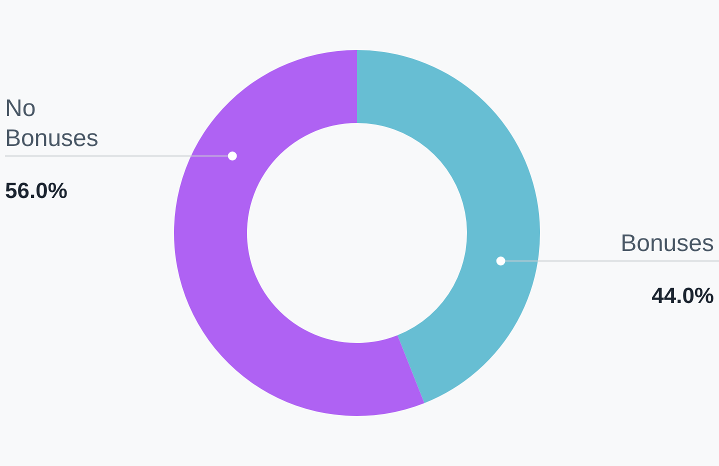 This screenshot has height=466, width=719. Describe the element at coordinates (36, 190) in the screenshot. I see `data-label: 56.0%` at that location.